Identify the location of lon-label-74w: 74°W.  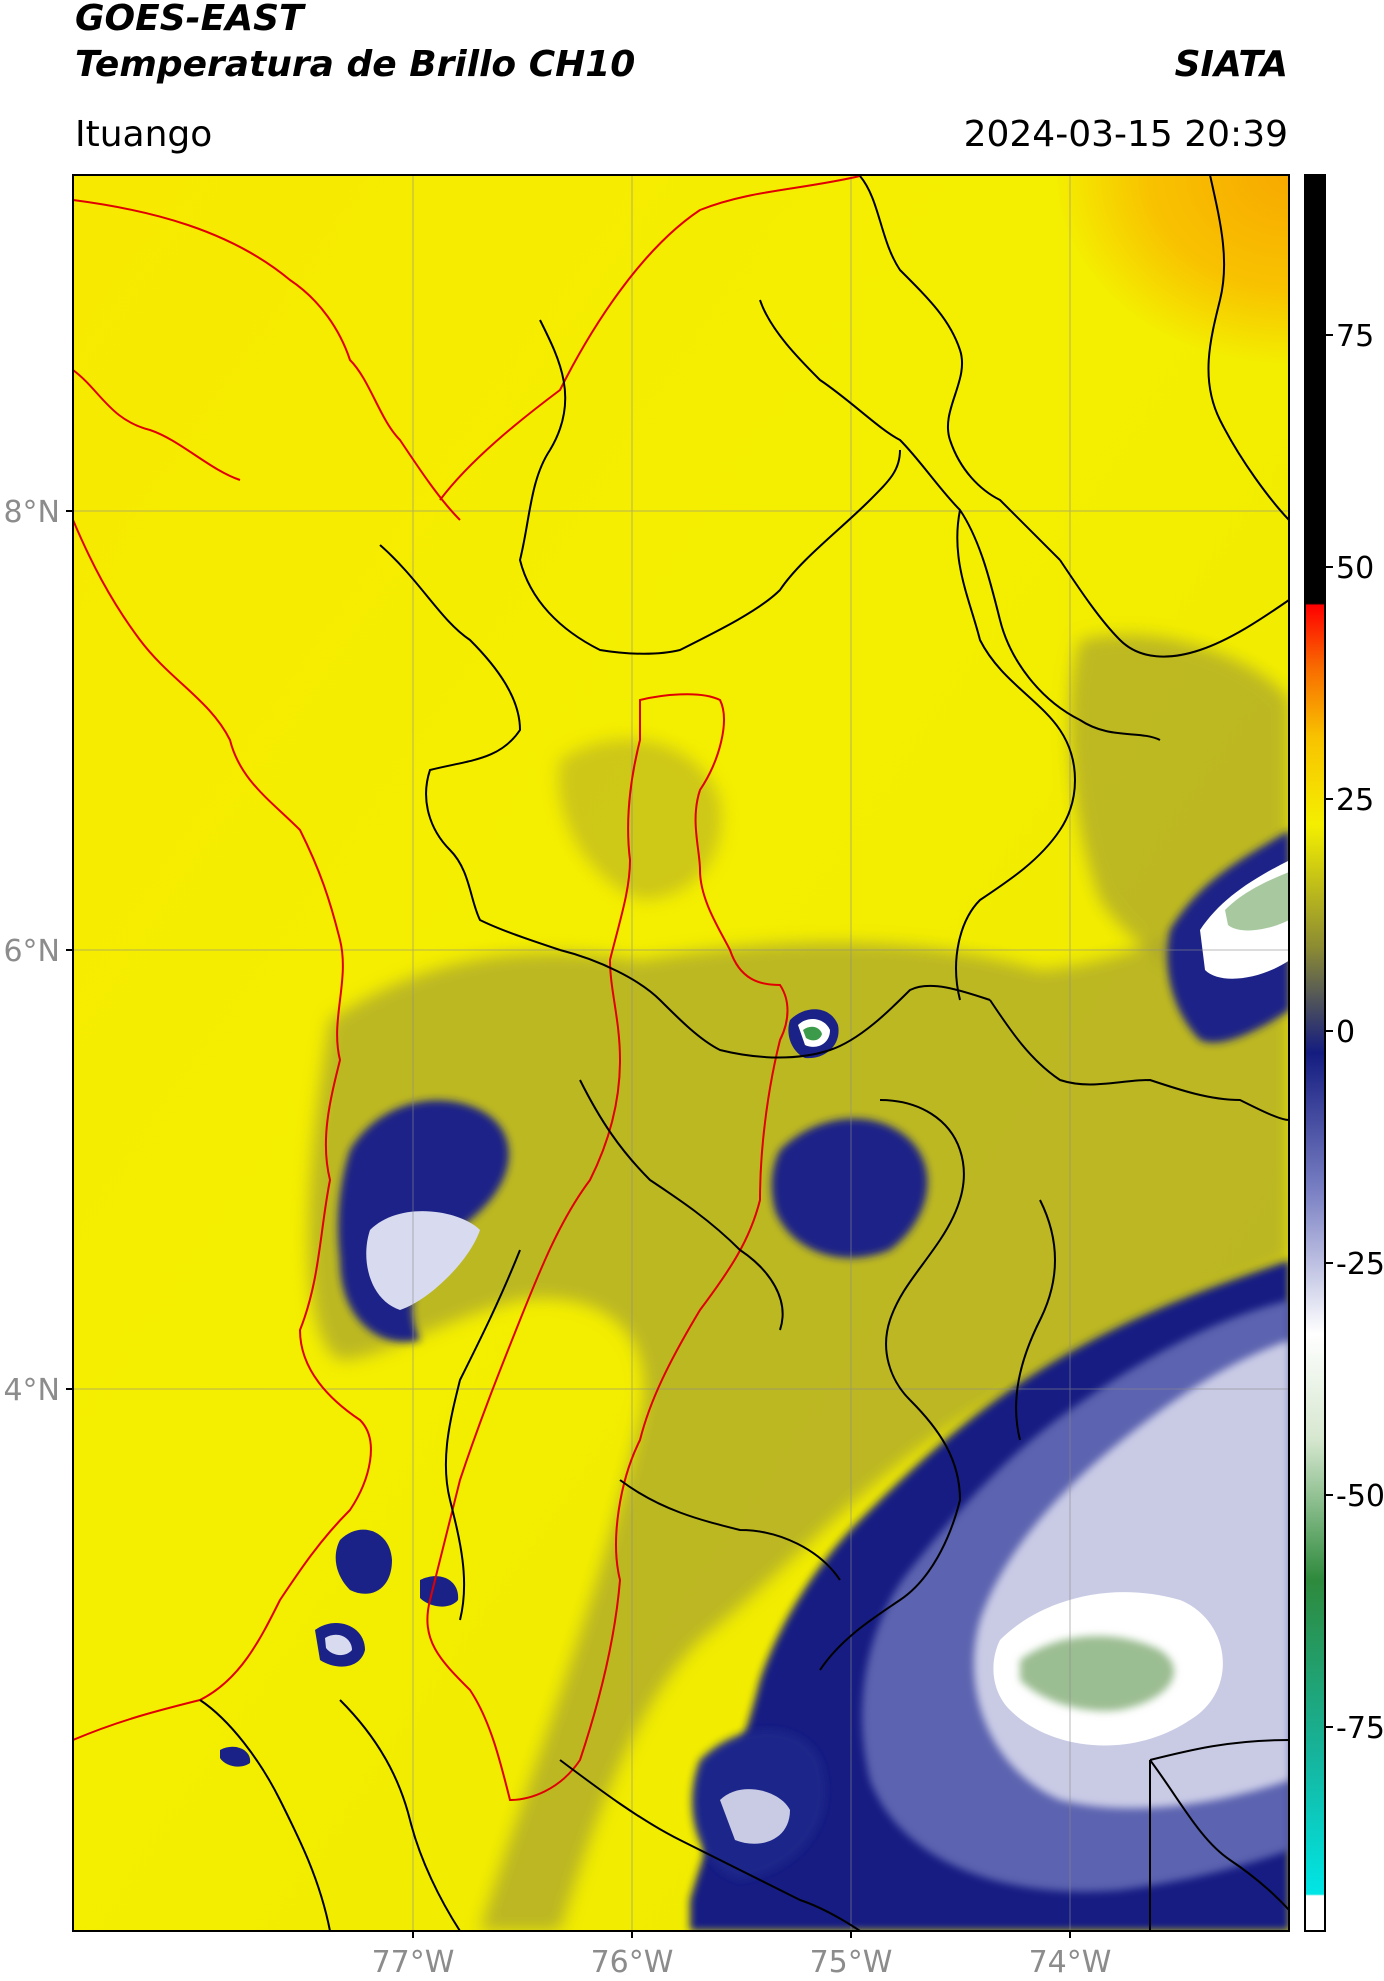
(1070, 1962).